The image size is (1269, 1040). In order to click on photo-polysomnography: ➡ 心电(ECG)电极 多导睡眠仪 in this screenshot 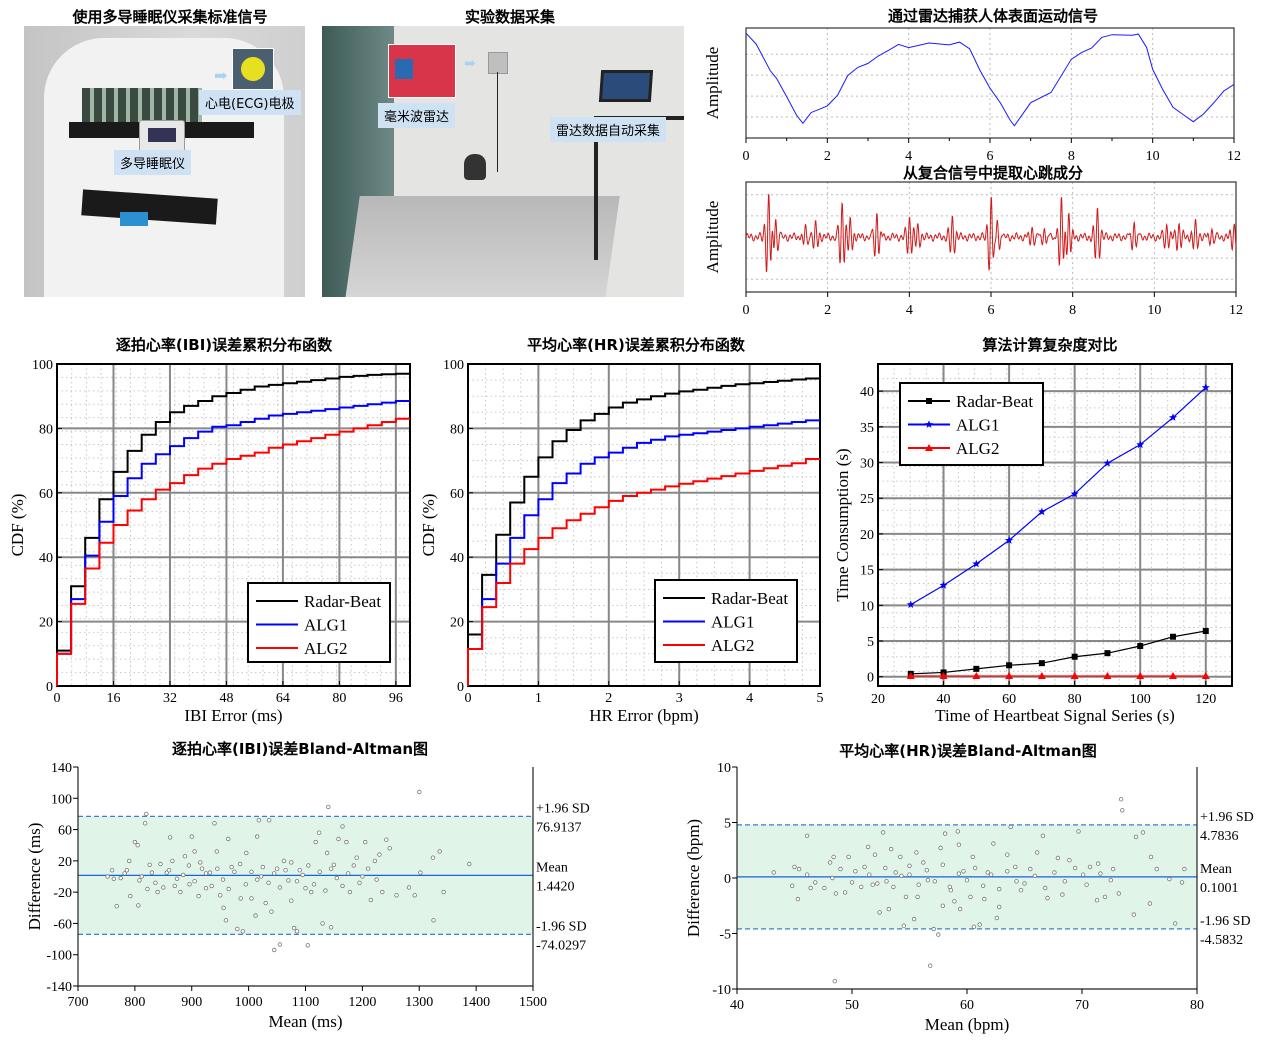, I will do `click(164, 161)`.